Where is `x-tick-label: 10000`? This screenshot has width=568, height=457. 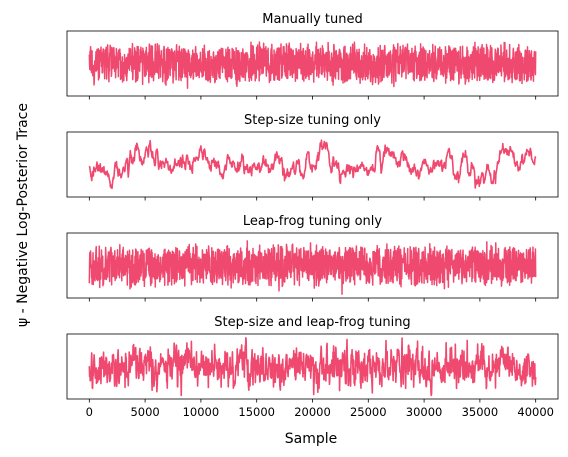
x-tick-label: 10000 is located at coordinates (201, 412).